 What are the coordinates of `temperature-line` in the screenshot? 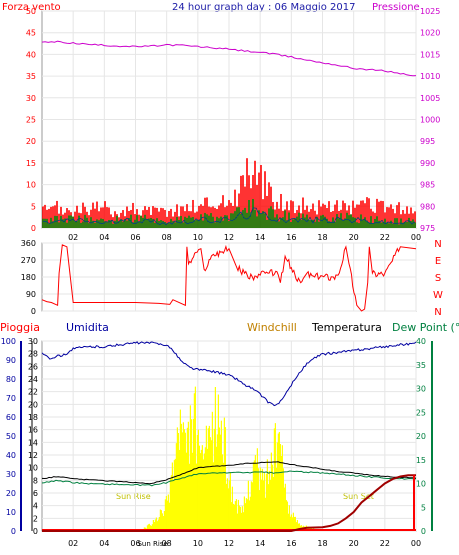 It's located at (229, 473).